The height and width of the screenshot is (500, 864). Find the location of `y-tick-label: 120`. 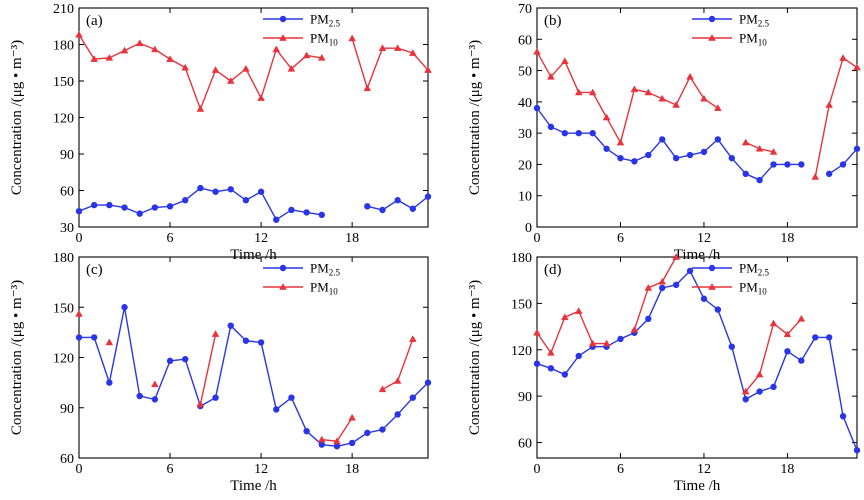

y-tick-label: 120 is located at coordinates (63, 119).